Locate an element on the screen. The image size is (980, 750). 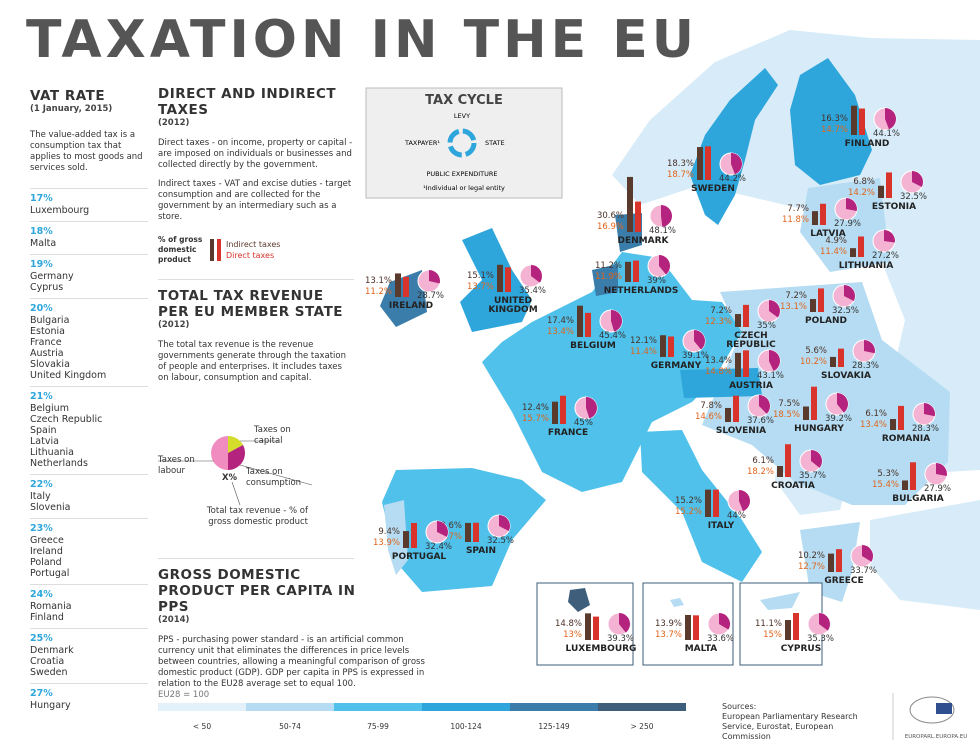
indirect-tax-label: 6.1% is located at coordinates (763, 461).